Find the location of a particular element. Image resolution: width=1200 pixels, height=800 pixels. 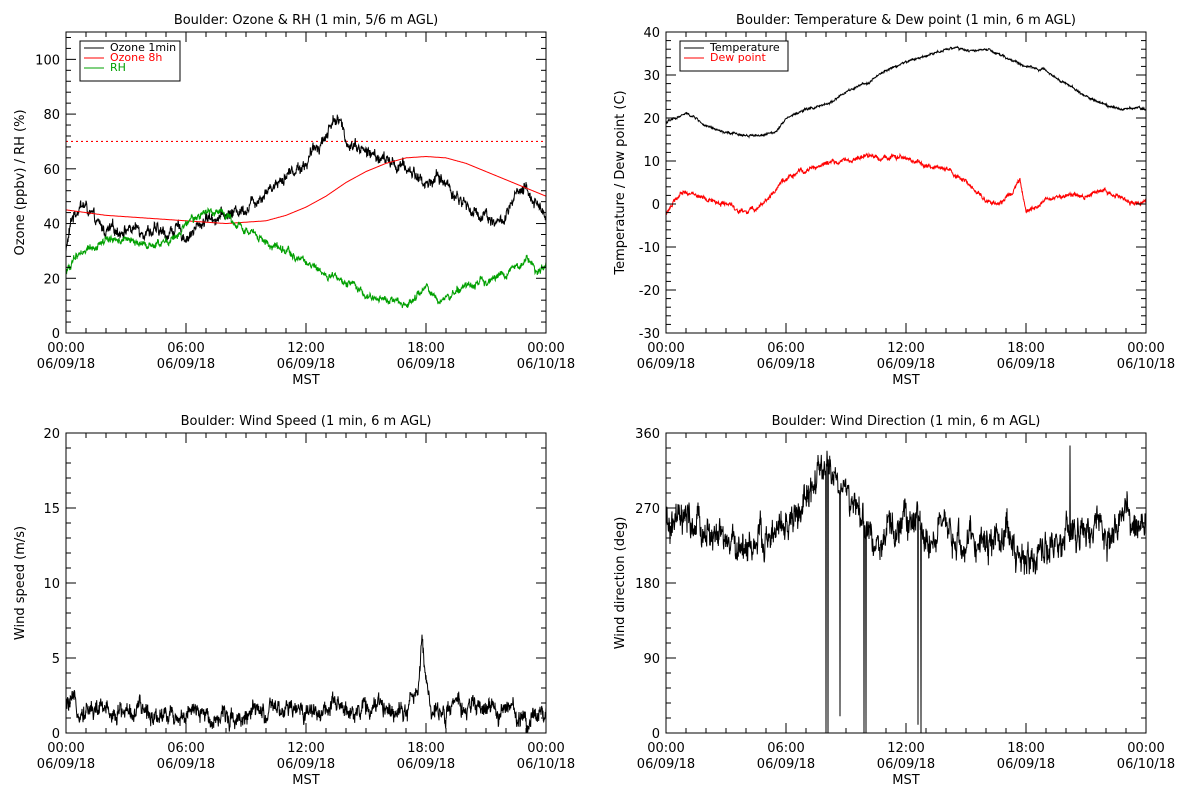

temp-ytick-label: 20 is located at coordinates (651, 119).